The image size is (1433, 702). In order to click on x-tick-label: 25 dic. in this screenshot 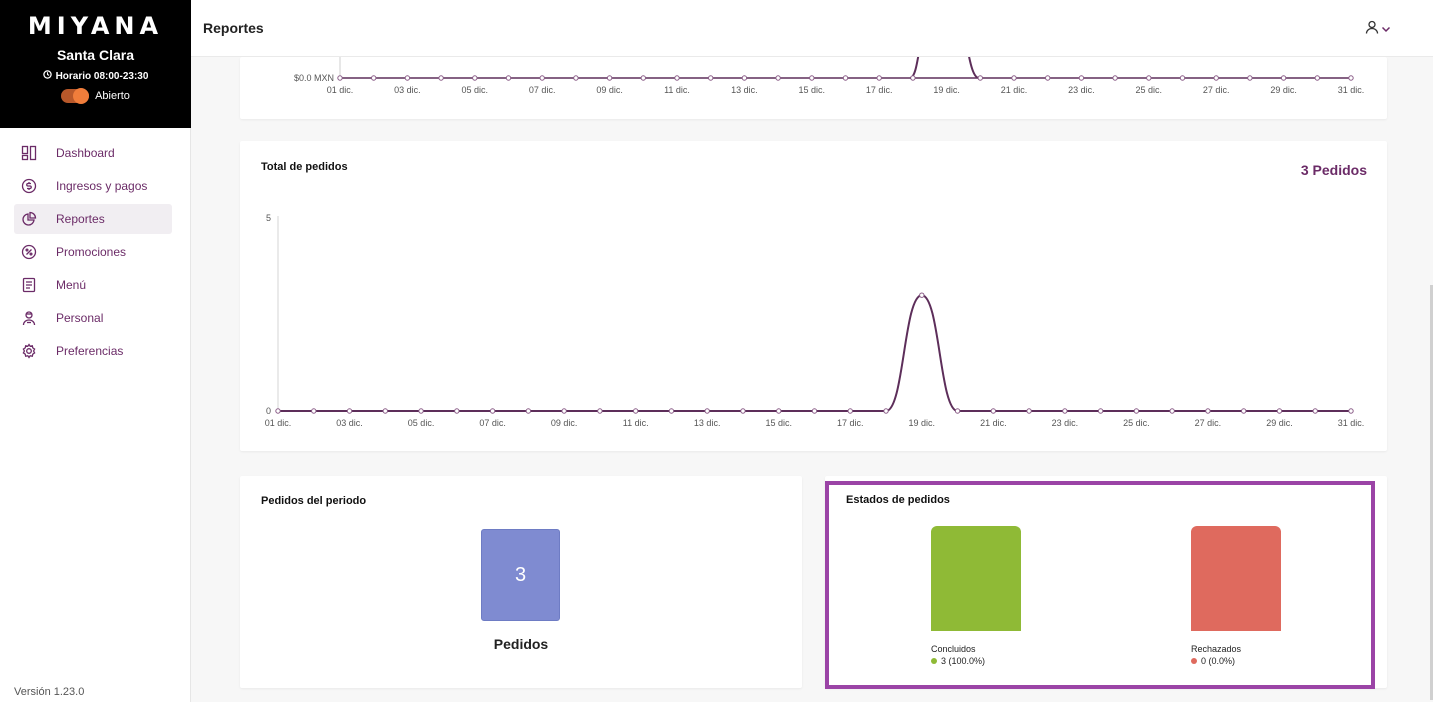, I will do `click(1136, 423)`.